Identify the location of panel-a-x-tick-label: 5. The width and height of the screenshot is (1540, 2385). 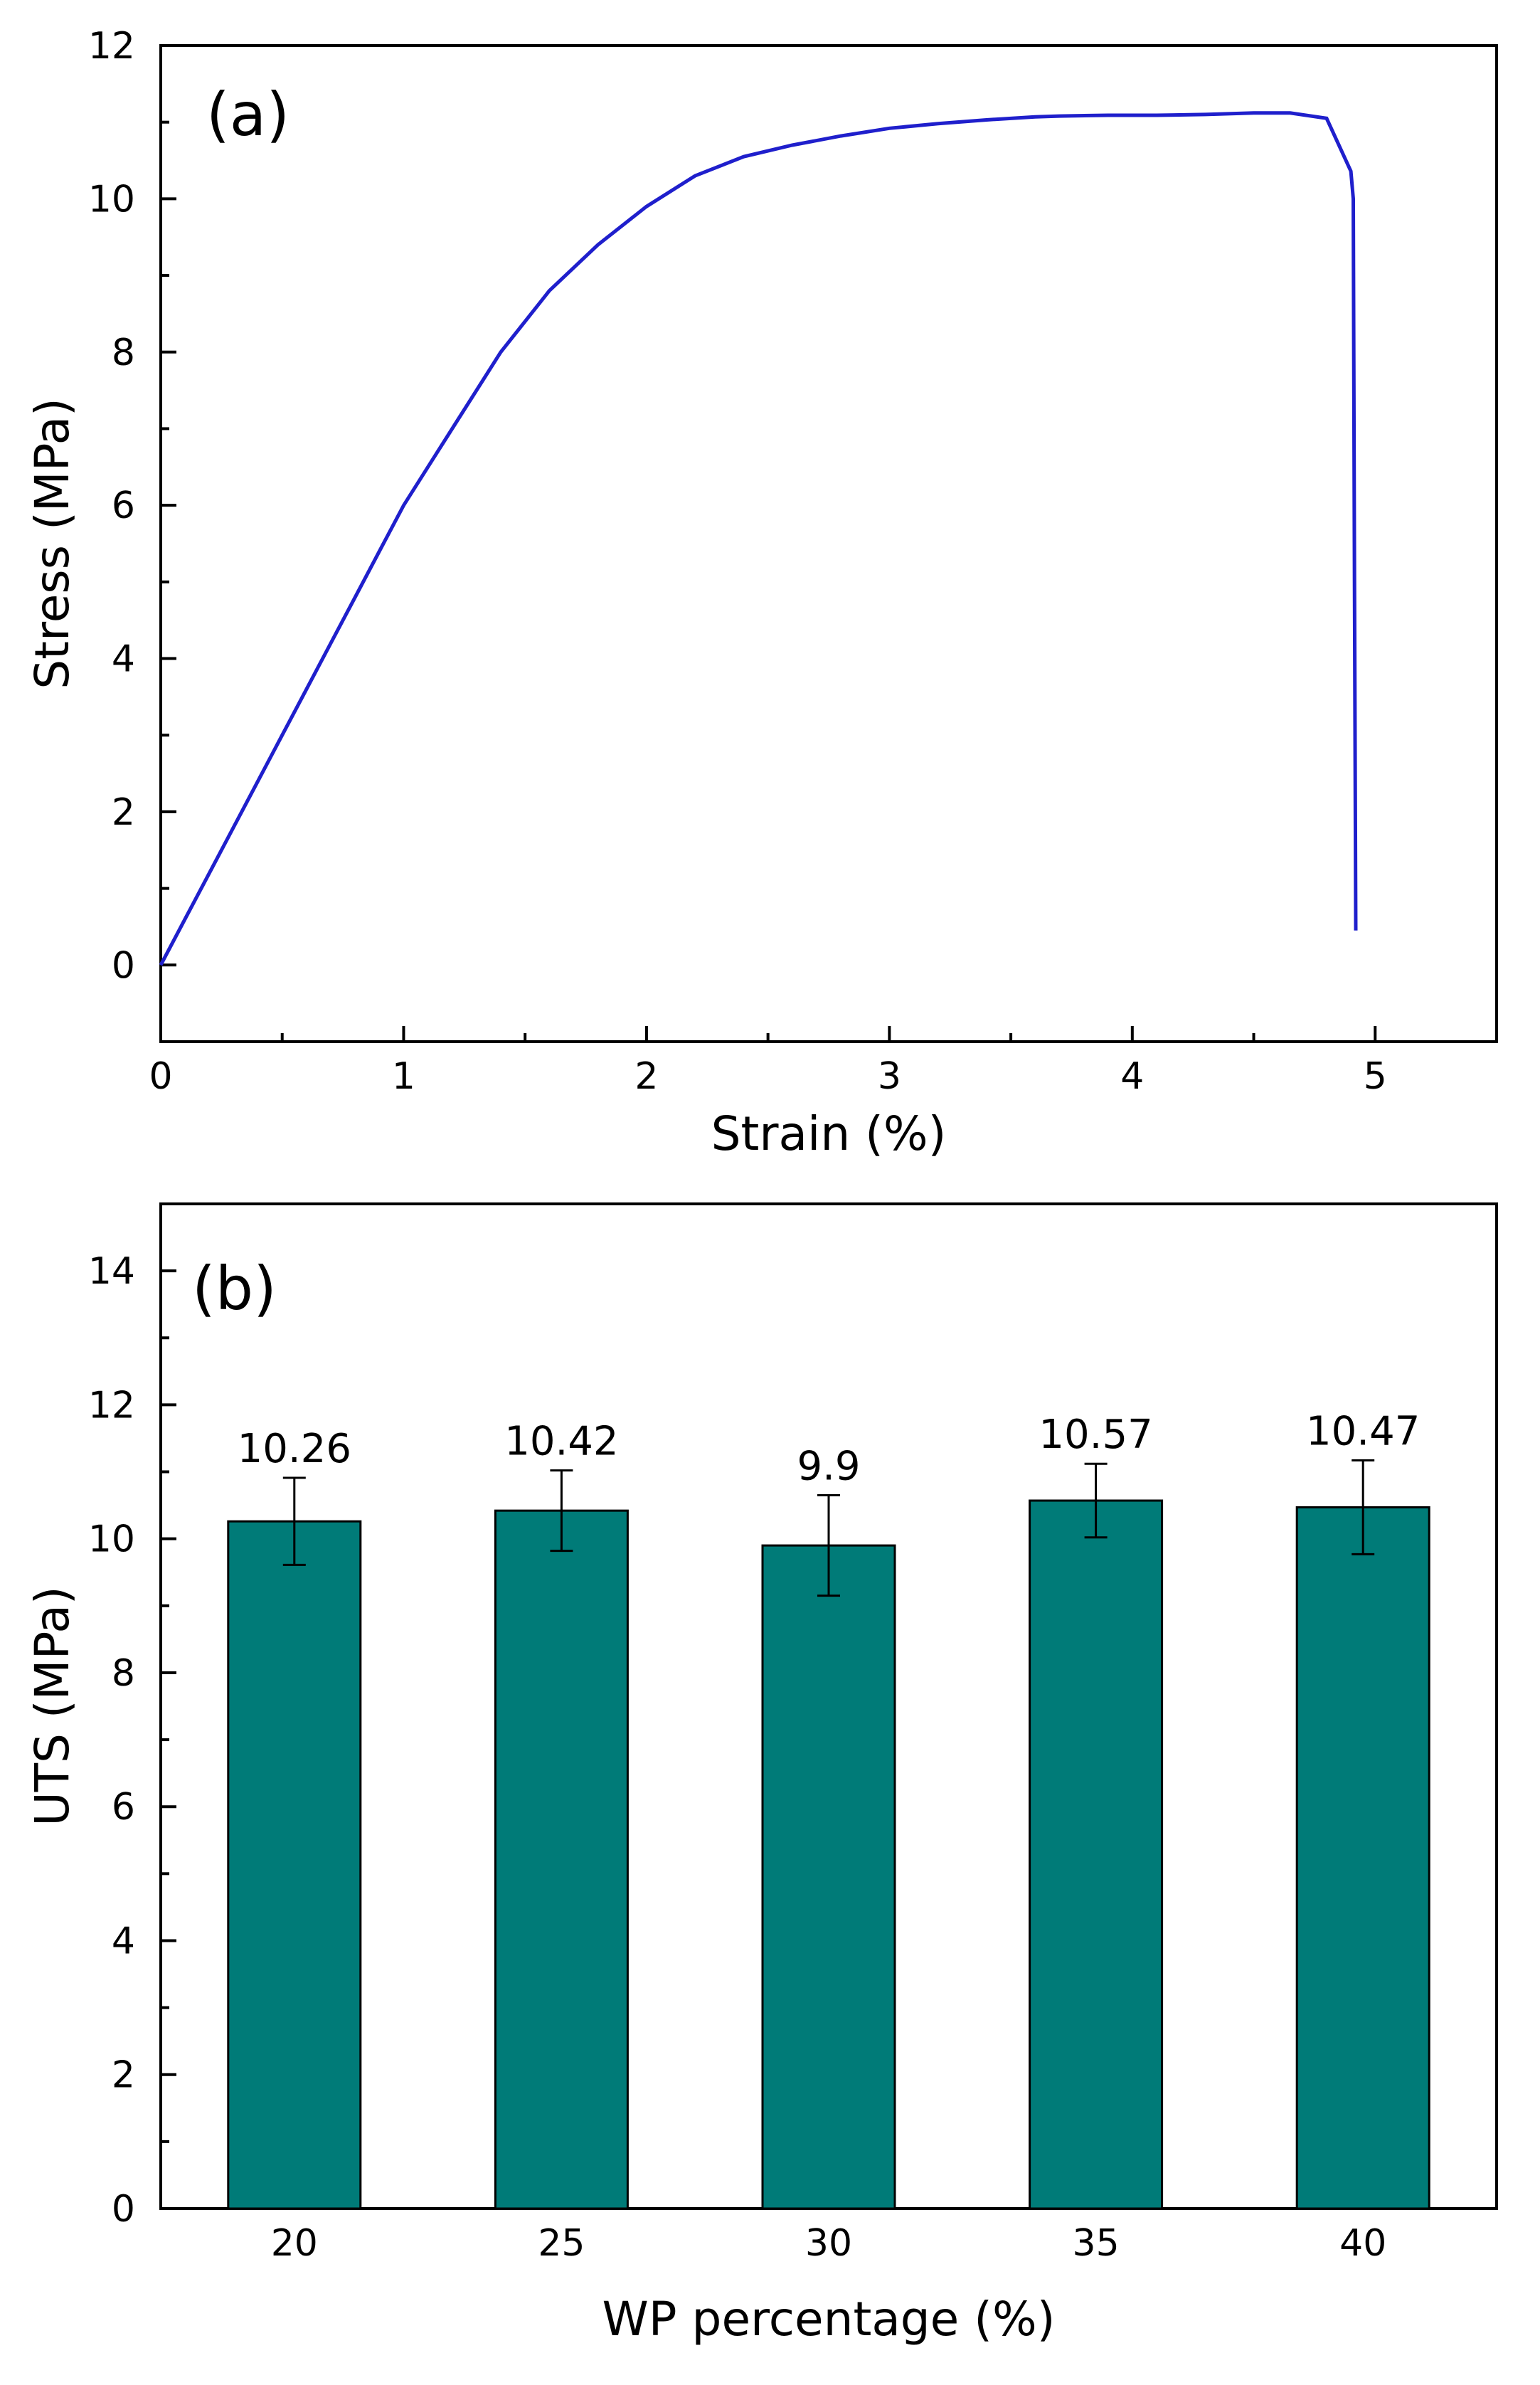
(1375, 1076).